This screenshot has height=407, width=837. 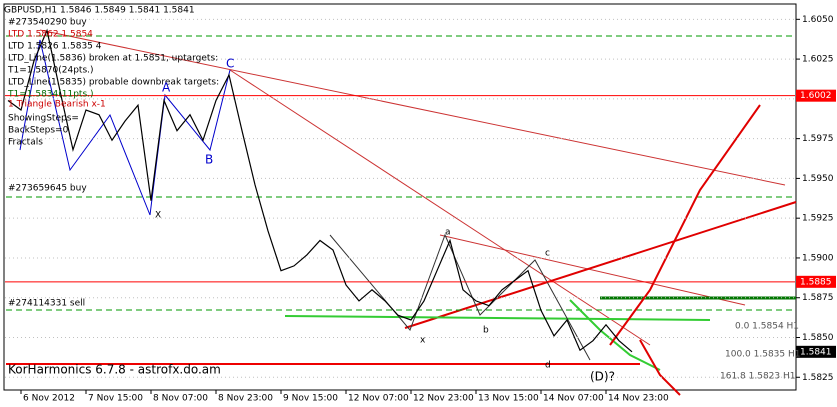 What do you see at coordinates (99, 11) in the screenshot?
I see `chart-title: GBPUSD,H1 1.5846 1.5849 1.5841 1.5841` at bounding box center [99, 11].